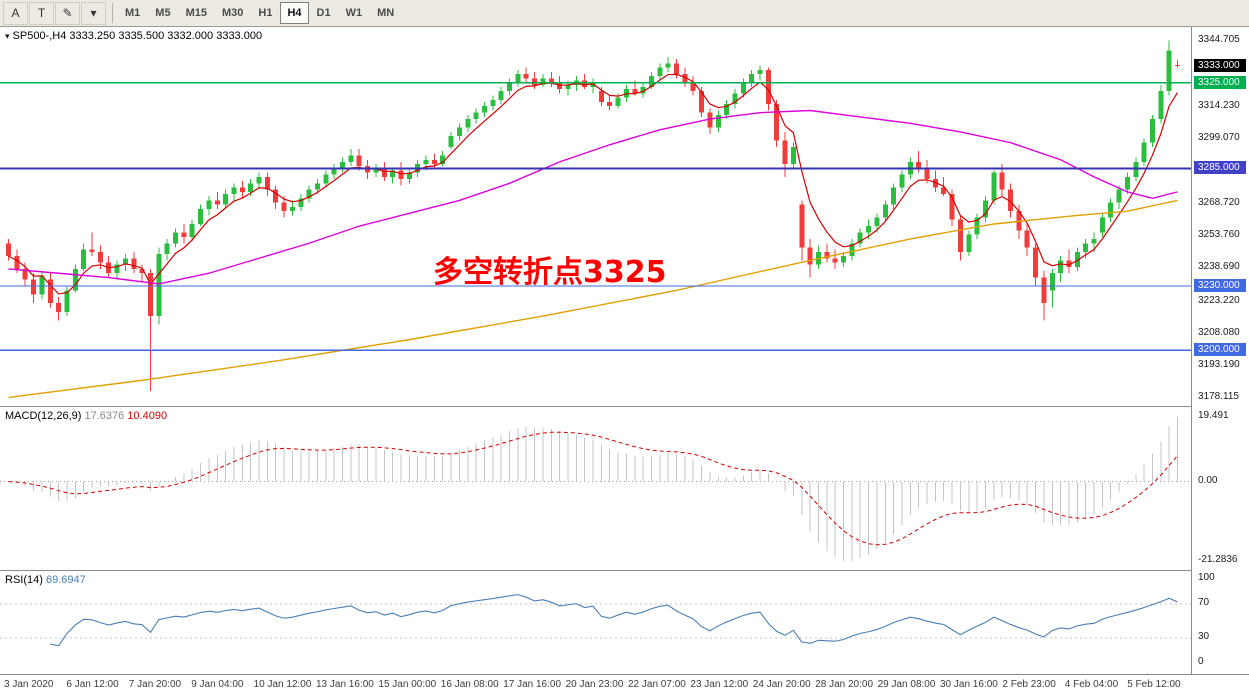 The image size is (1249, 697). Describe the element at coordinates (844, 684) in the screenshot. I see `time-axis-label: 28 Jan 20:00` at that location.